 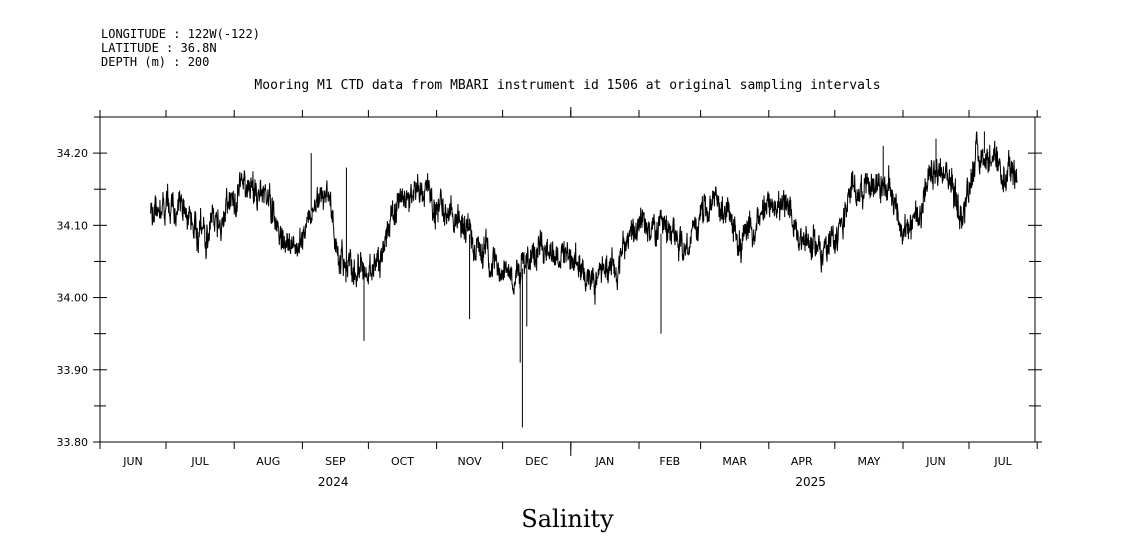 I want to click on x-axis-label: Salinity, so click(x=567, y=519).